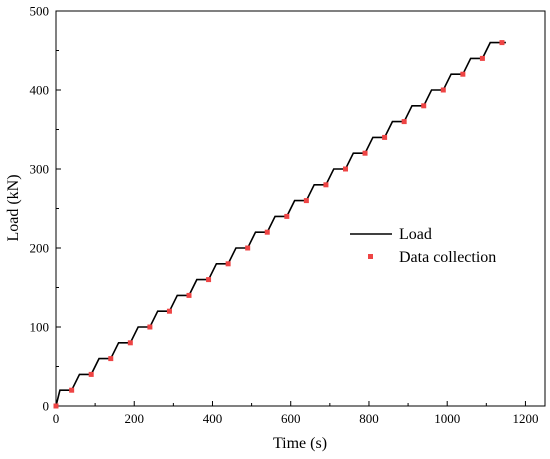  What do you see at coordinates (369, 418) in the screenshot?
I see `x-tick-label: 800` at bounding box center [369, 418].